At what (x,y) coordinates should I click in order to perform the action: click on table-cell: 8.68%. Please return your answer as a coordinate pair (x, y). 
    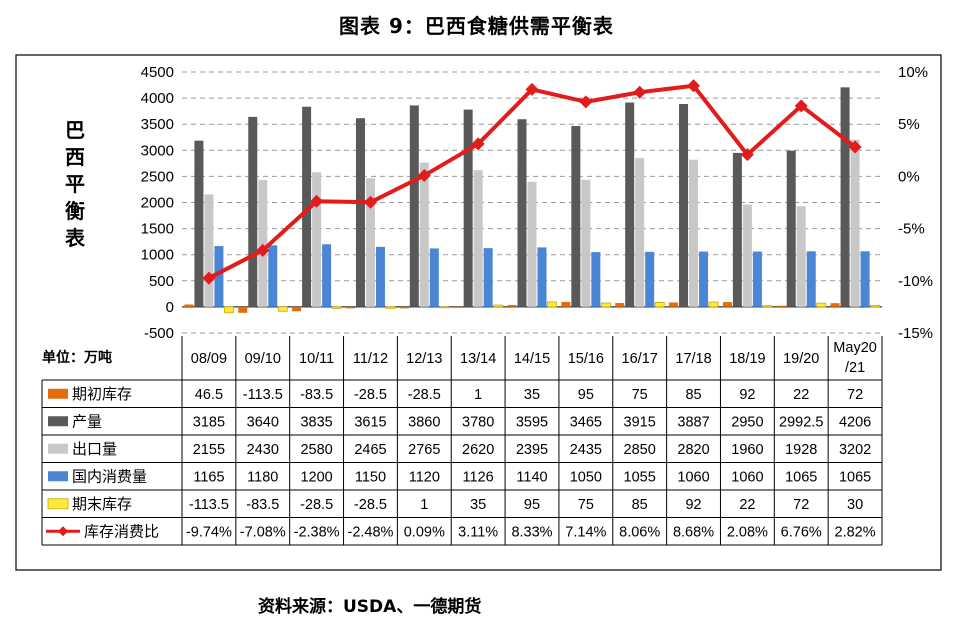
    Looking at the image, I should click on (693, 532).